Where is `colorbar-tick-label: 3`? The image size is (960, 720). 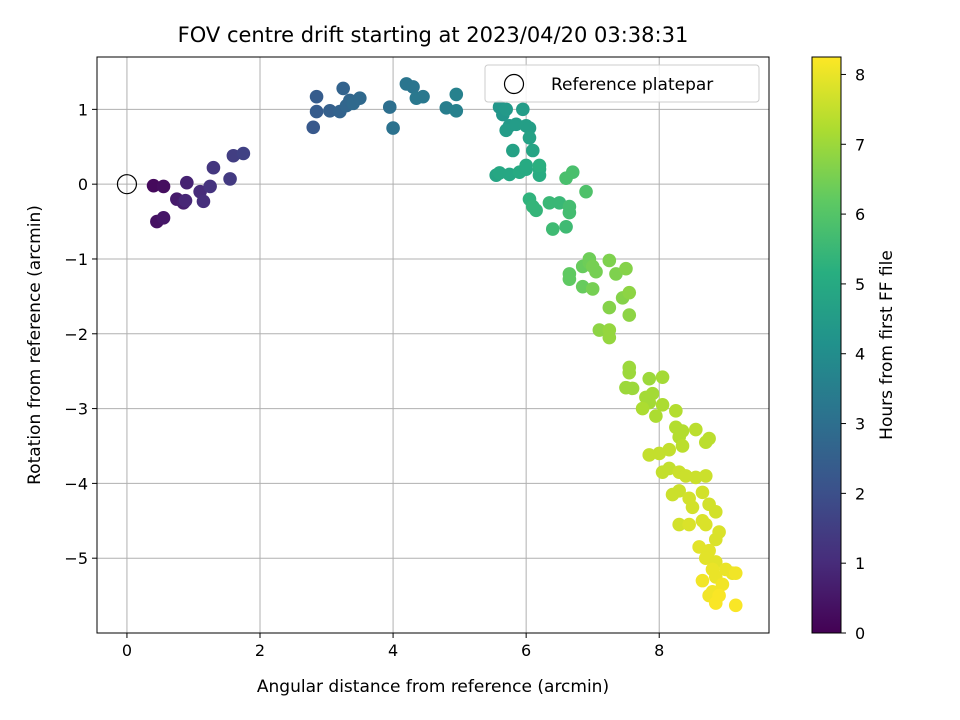
colorbar-tick-label: 3 is located at coordinates (860, 424).